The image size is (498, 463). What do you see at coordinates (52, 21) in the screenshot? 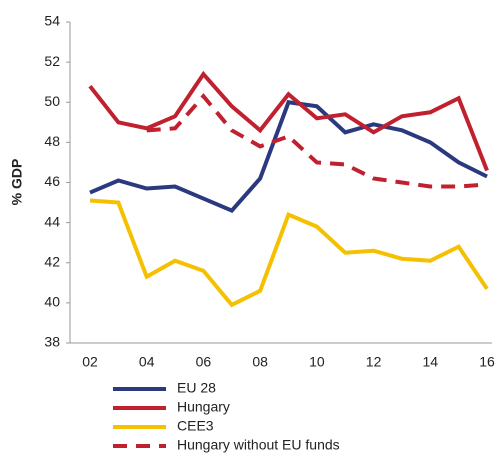
I see `y-tick-label: 54` at bounding box center [52, 21].